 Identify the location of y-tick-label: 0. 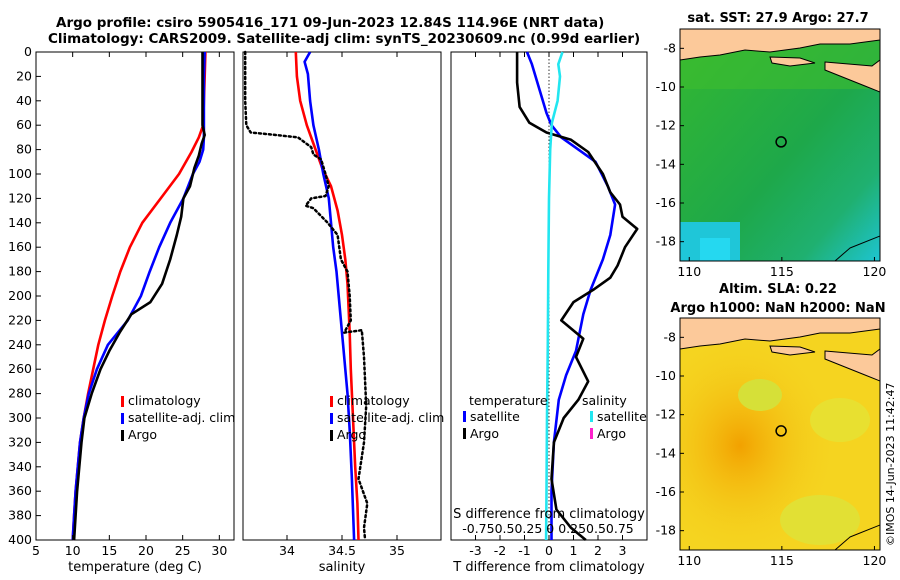
(28, 51).